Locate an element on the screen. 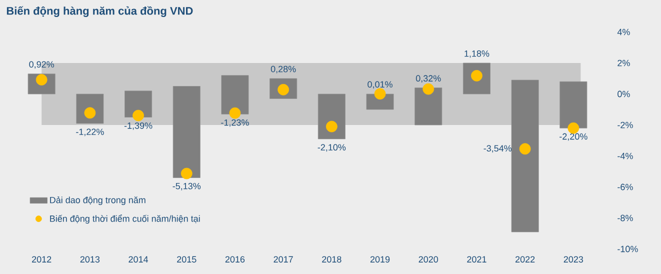 The image size is (661, 274). legend-label: Biến động thời điểm cuối năm/hiện tại is located at coordinates (125, 219).